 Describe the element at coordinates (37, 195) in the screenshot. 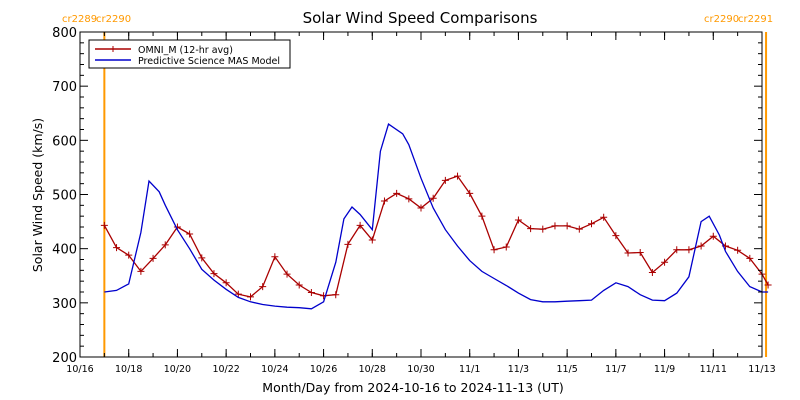

I see `y-axis-label: Solar Wind Speed (km/s)` at that location.